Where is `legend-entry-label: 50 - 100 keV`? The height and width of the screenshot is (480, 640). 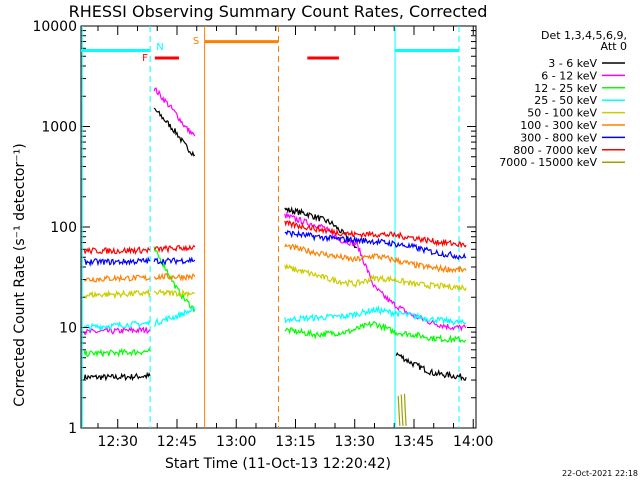 legend-entry-label: 50 - 100 keV is located at coordinates (562, 113).